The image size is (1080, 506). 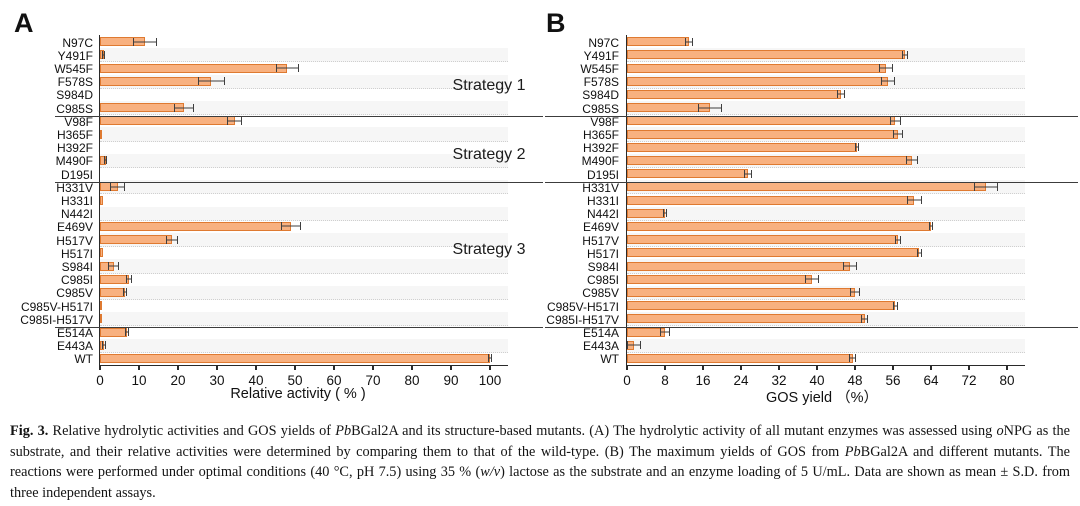 I want to click on x-axis-tick-label: 100, so click(x=490, y=380).